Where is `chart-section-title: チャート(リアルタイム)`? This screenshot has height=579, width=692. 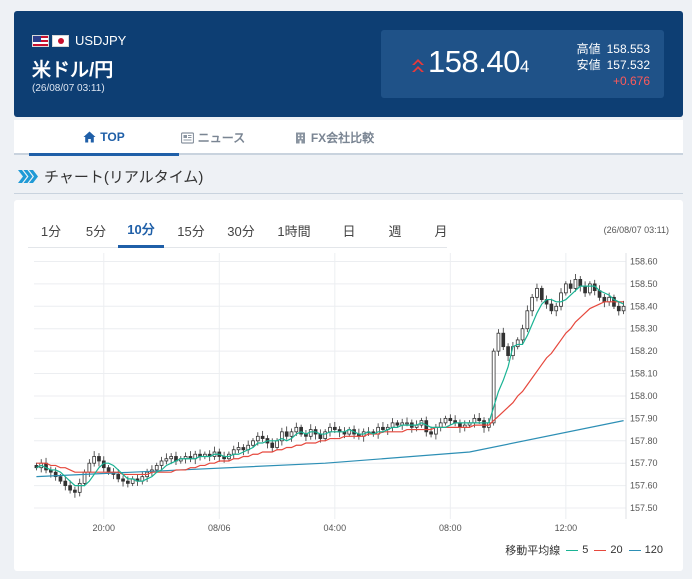 chart-section-title: チャート(リアルタイム) is located at coordinates (110, 176).